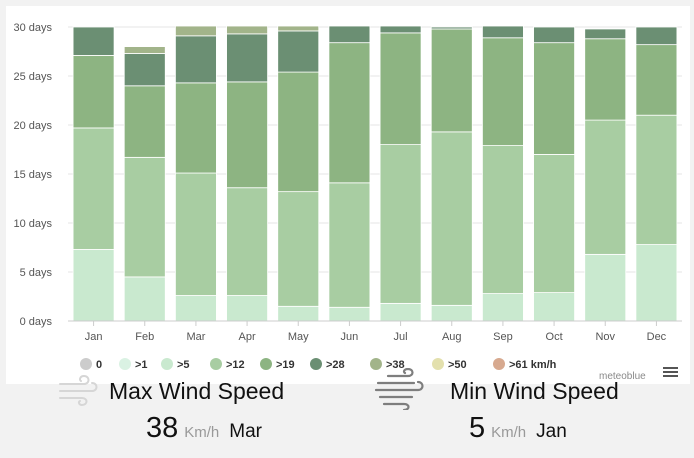 The width and height of the screenshot is (694, 458). I want to click on x-tick-label: Sep, so click(503, 337).